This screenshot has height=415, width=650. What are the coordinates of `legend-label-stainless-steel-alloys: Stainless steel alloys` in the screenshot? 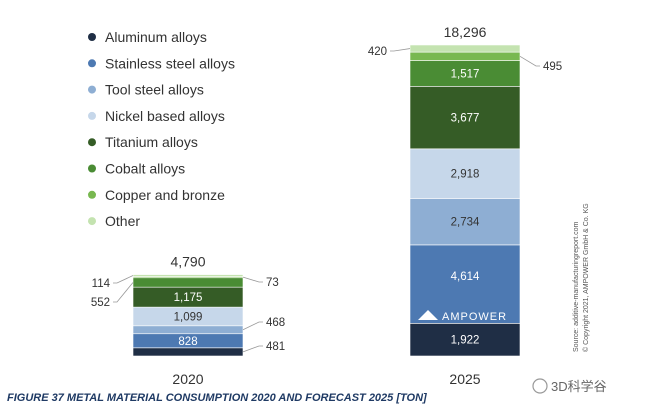 It's located at (170, 63).